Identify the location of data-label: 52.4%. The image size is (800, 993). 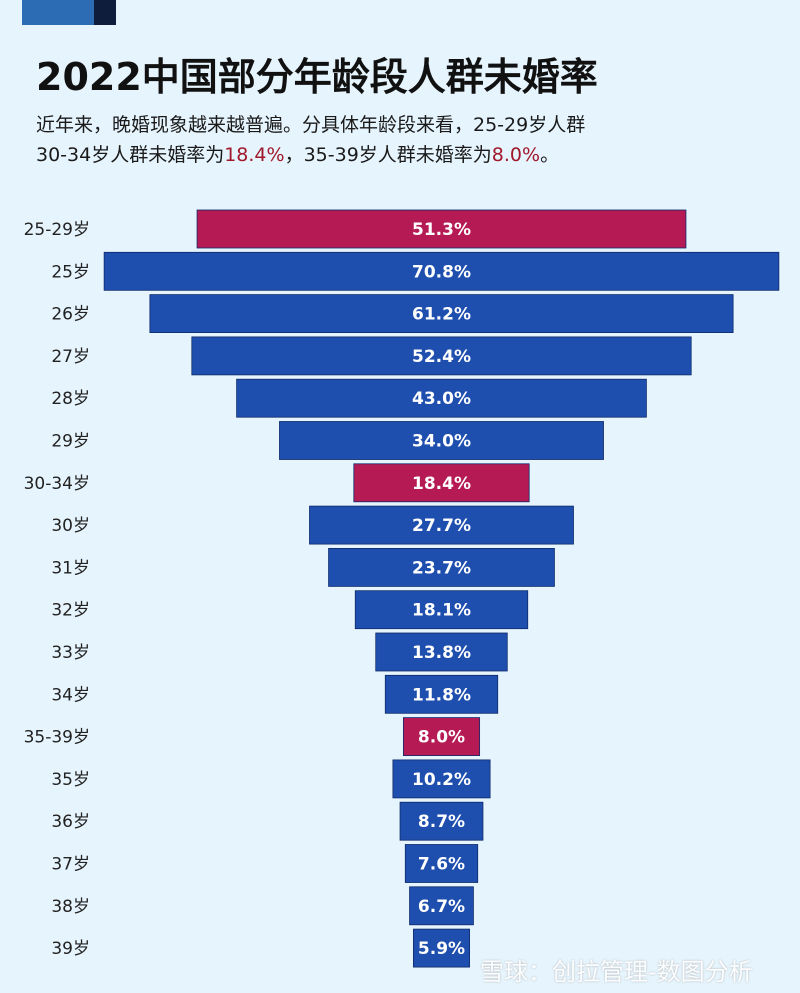
(441, 357).